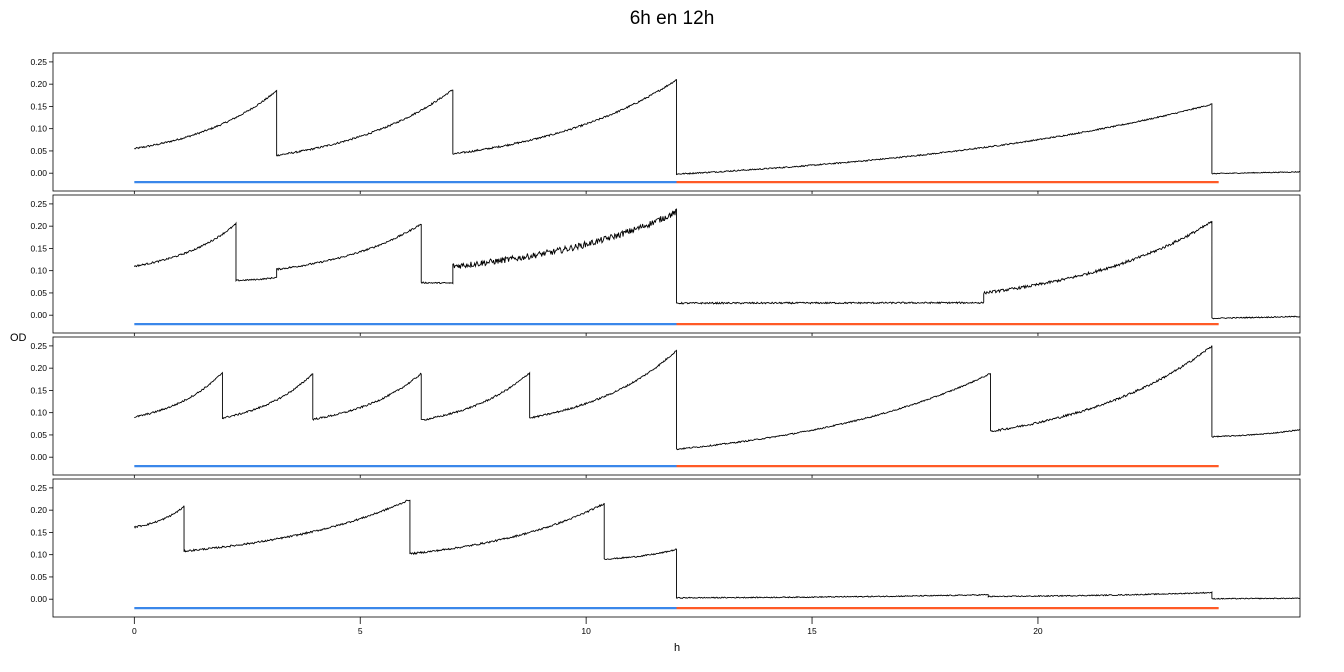 This screenshot has width=1344, height=672. Describe the element at coordinates (672, 18) in the screenshot. I see `chart-title: 6h en 12h` at that location.